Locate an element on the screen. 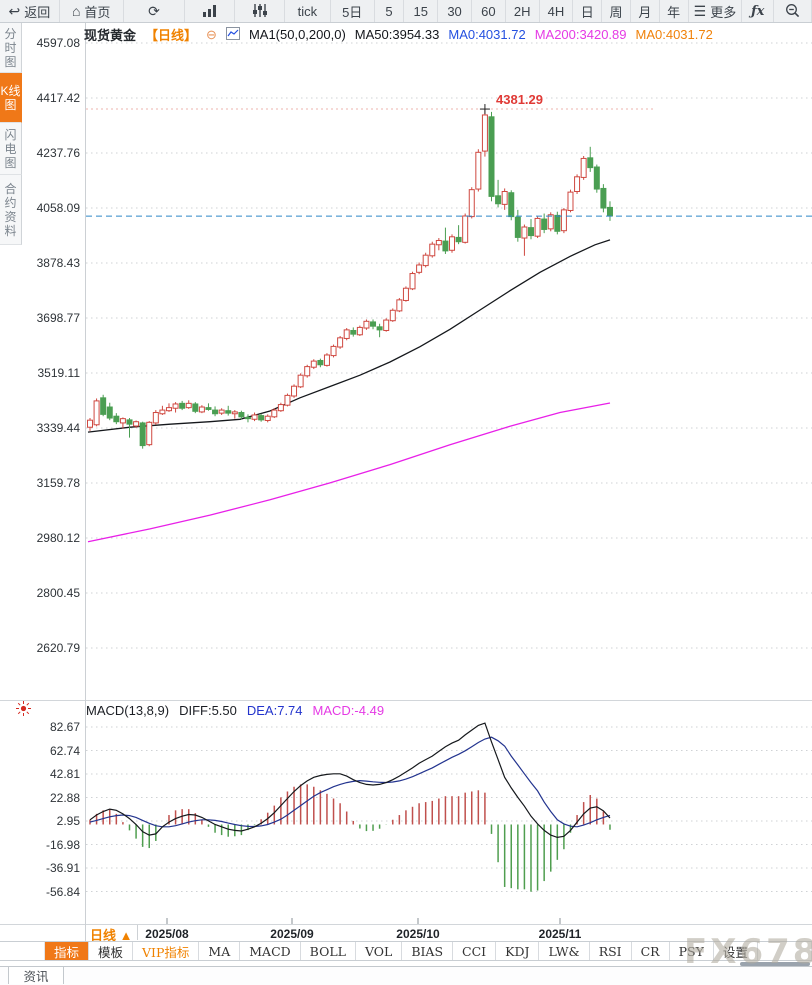 The height and width of the screenshot is (985, 812). toolbar-button-week: 周 is located at coordinates (616, 11).